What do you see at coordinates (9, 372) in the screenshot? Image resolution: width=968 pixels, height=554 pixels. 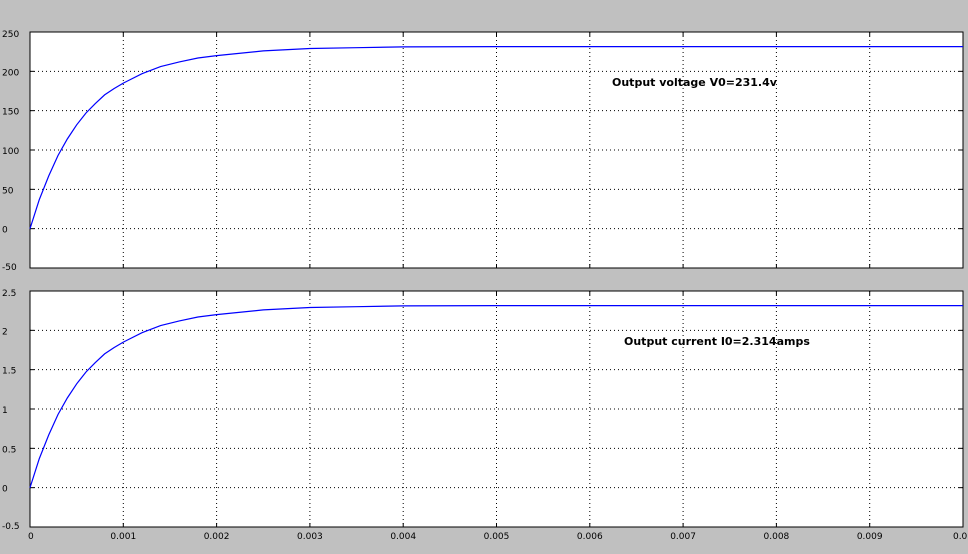 I see `y-tick-label: 1.5` at bounding box center [9, 372].